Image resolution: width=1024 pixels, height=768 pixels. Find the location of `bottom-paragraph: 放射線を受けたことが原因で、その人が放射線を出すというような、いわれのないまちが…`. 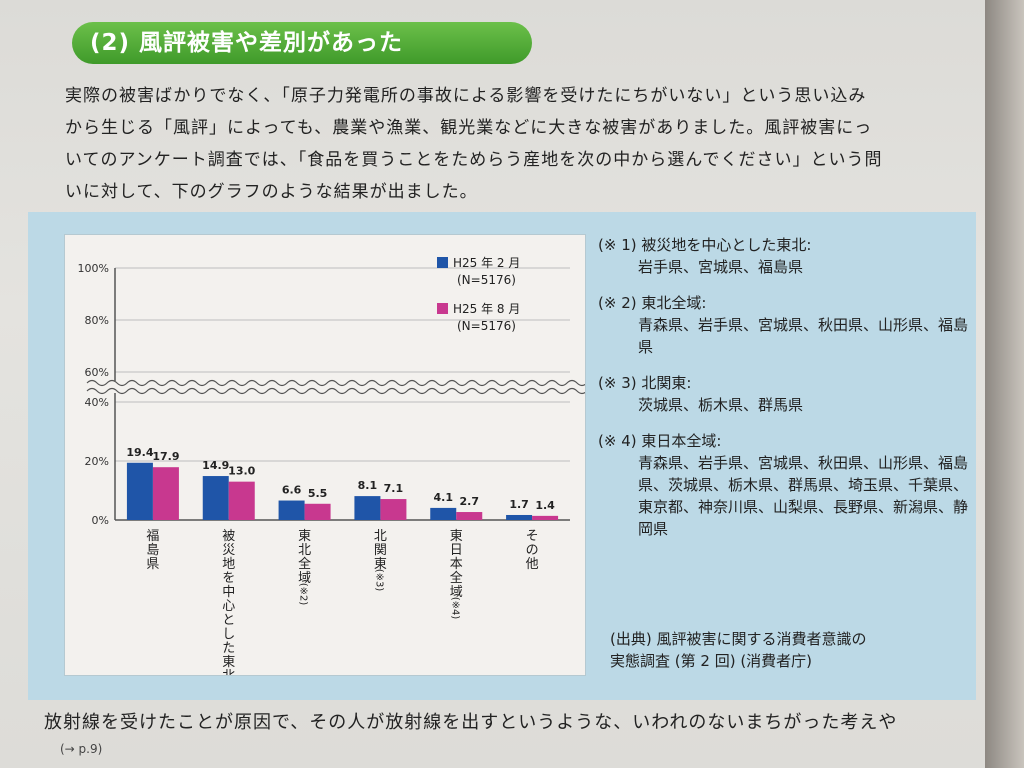

bottom-paragraph: 放射線を受けたことが原因で、その人が放射線を出すというような、いわれのないまちが… is located at coordinates (471, 722).